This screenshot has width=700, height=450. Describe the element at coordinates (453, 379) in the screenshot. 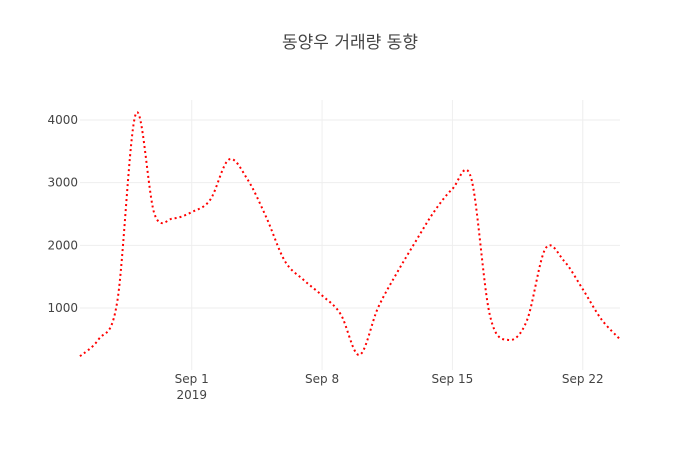

I see `x-tick-label: Sep 15` at that location.